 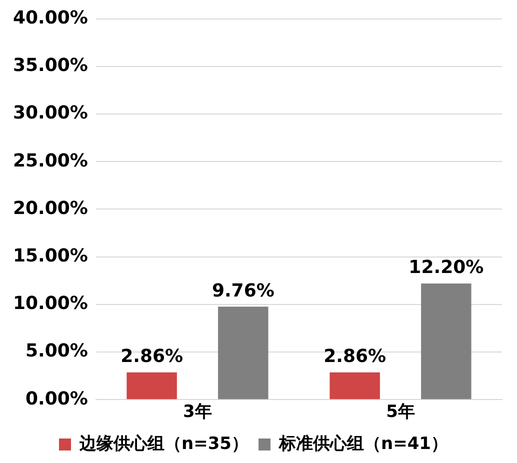 What do you see at coordinates (50, 161) in the screenshot?
I see `y-tick-label: 25.00%` at bounding box center [50, 161].